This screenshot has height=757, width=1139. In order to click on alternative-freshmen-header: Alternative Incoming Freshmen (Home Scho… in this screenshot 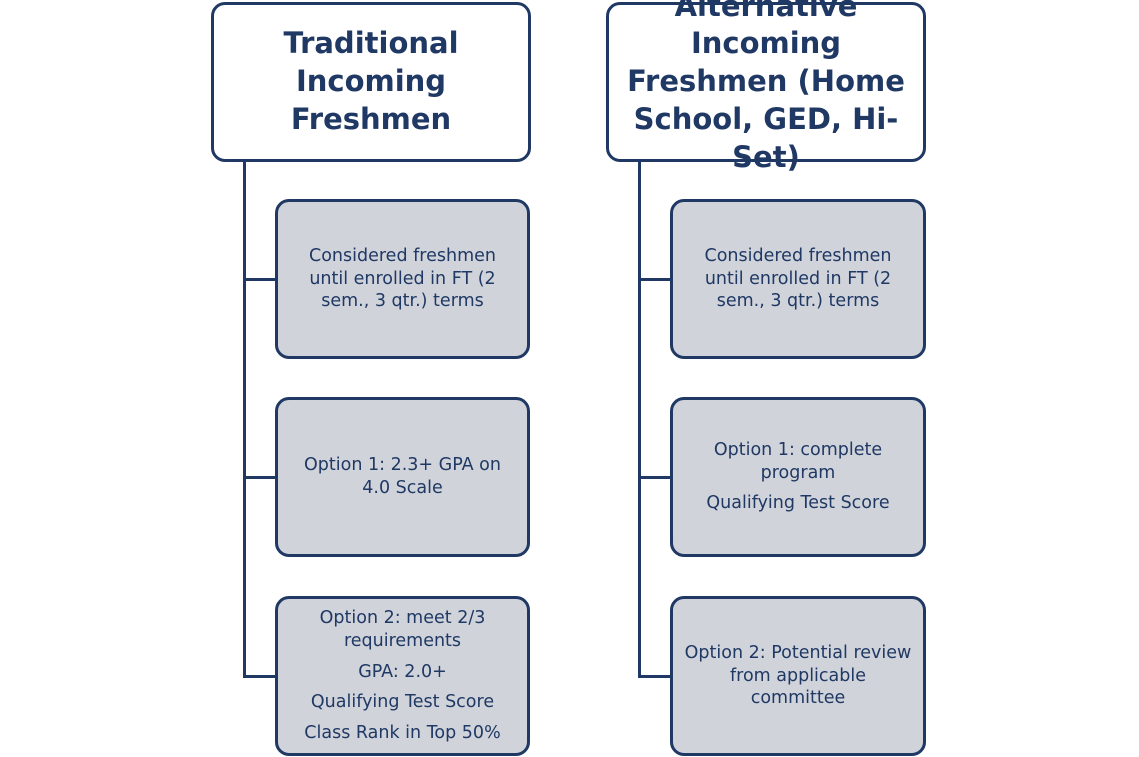, I will do `click(766, 87)`.